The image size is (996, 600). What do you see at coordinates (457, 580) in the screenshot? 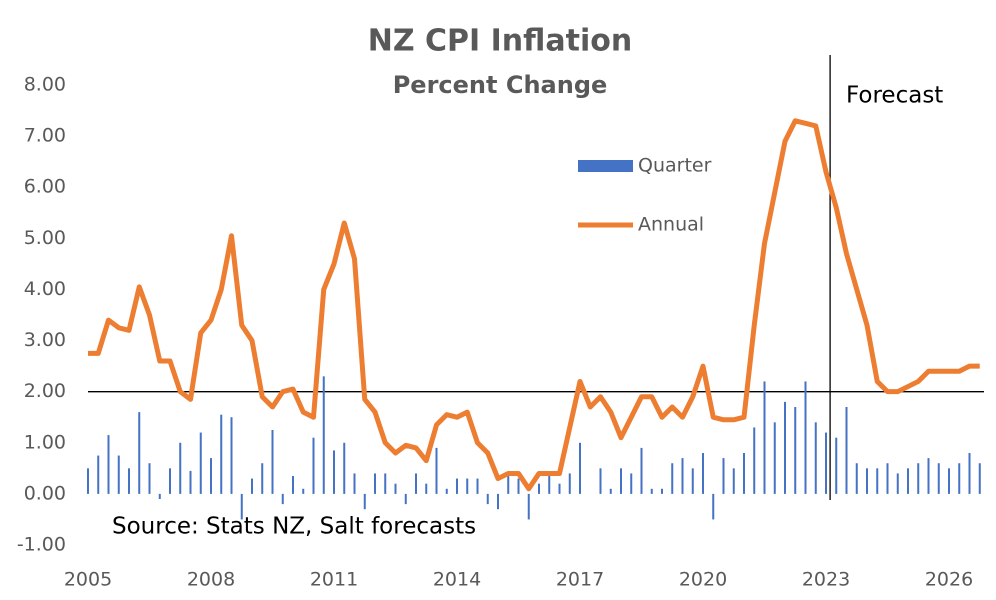
I see `x-tick-label: 2014` at bounding box center [457, 580].